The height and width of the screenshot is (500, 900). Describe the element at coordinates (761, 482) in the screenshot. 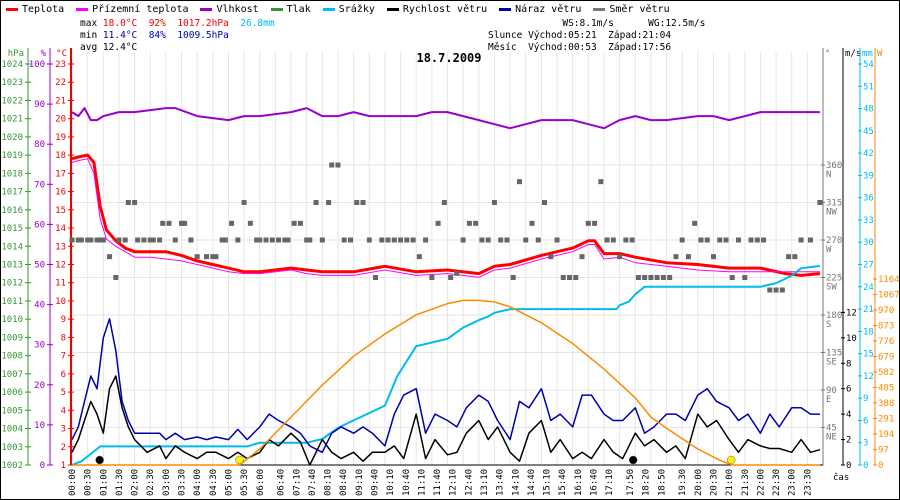

I see `x-tick-label: 22:00` at that location.